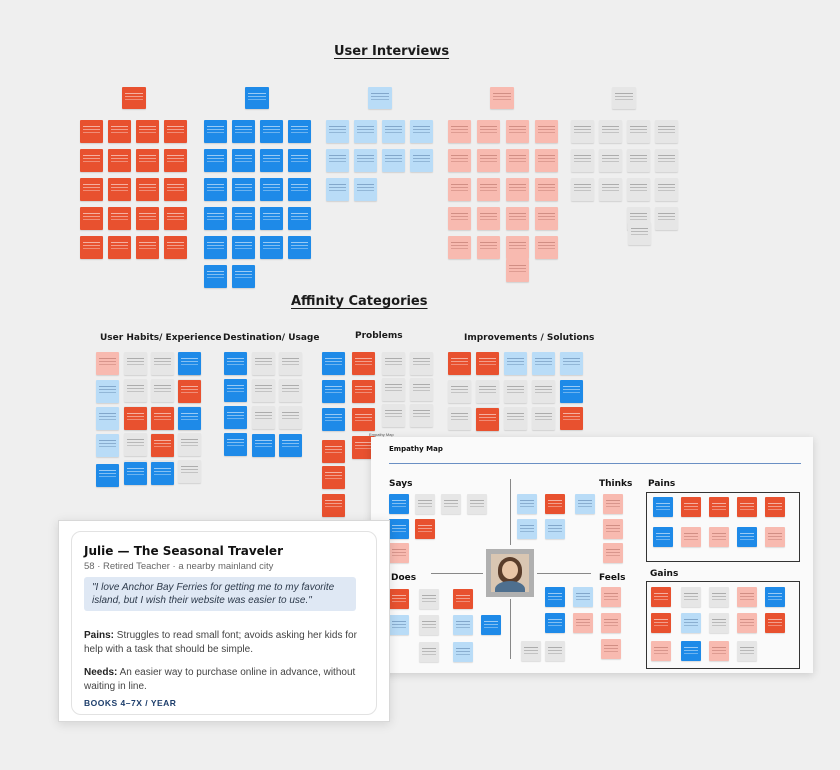 The width and height of the screenshot is (840, 770). I want to click on interview-group-header-note, so click(380, 98).